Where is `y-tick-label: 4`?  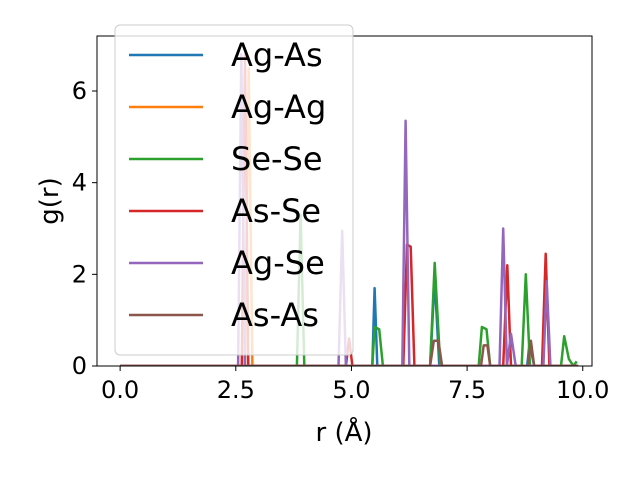 y-tick-label: 4 is located at coordinates (79, 183).